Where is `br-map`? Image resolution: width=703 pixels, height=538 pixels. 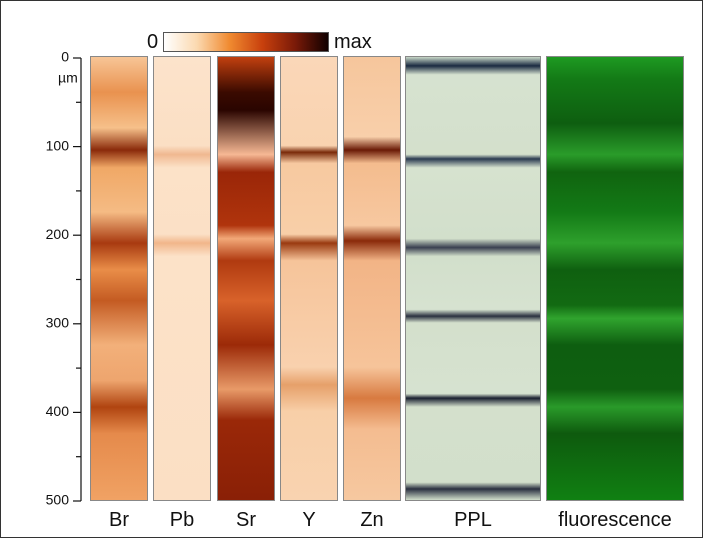
br-map is located at coordinates (119, 278).